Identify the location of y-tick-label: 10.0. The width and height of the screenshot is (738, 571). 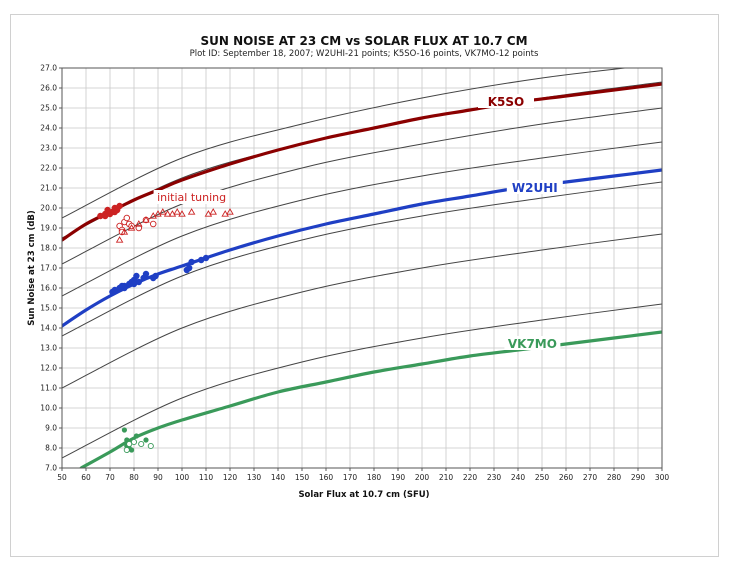
(48, 408).